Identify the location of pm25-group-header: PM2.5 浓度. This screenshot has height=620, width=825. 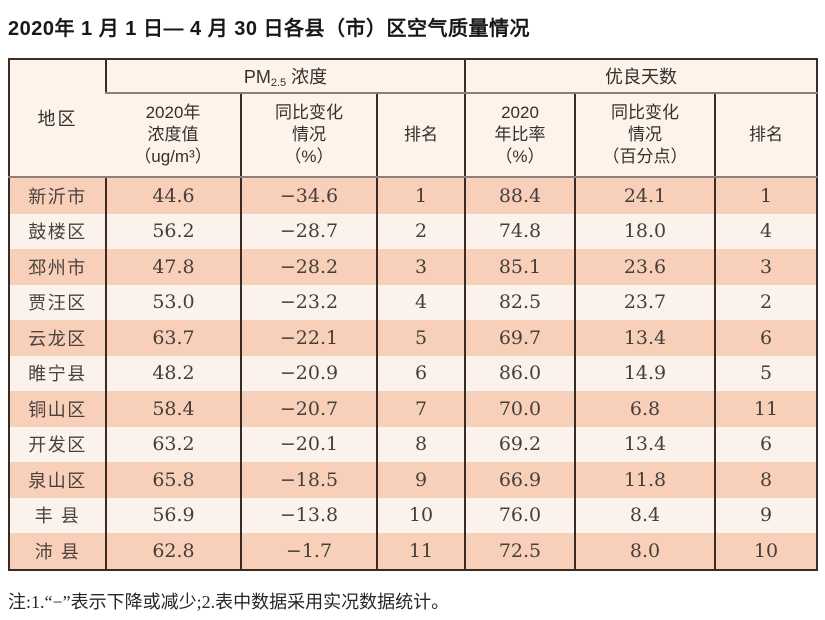
(285, 76).